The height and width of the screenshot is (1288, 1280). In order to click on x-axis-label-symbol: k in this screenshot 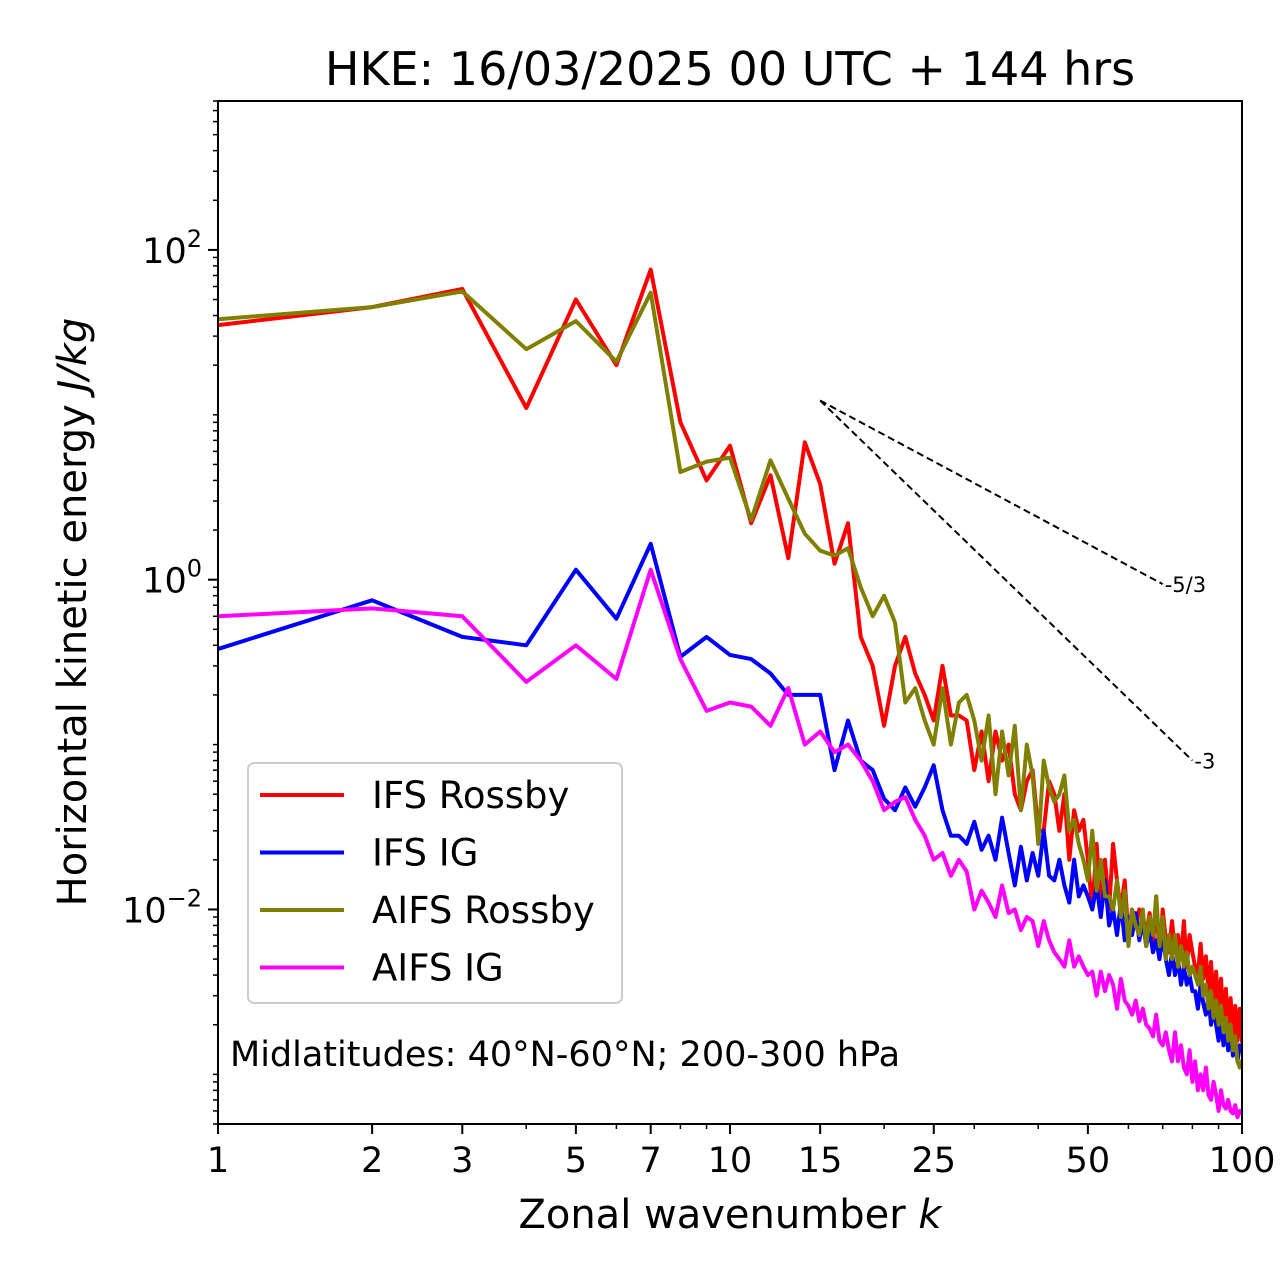, I will do `click(930, 1215)`.